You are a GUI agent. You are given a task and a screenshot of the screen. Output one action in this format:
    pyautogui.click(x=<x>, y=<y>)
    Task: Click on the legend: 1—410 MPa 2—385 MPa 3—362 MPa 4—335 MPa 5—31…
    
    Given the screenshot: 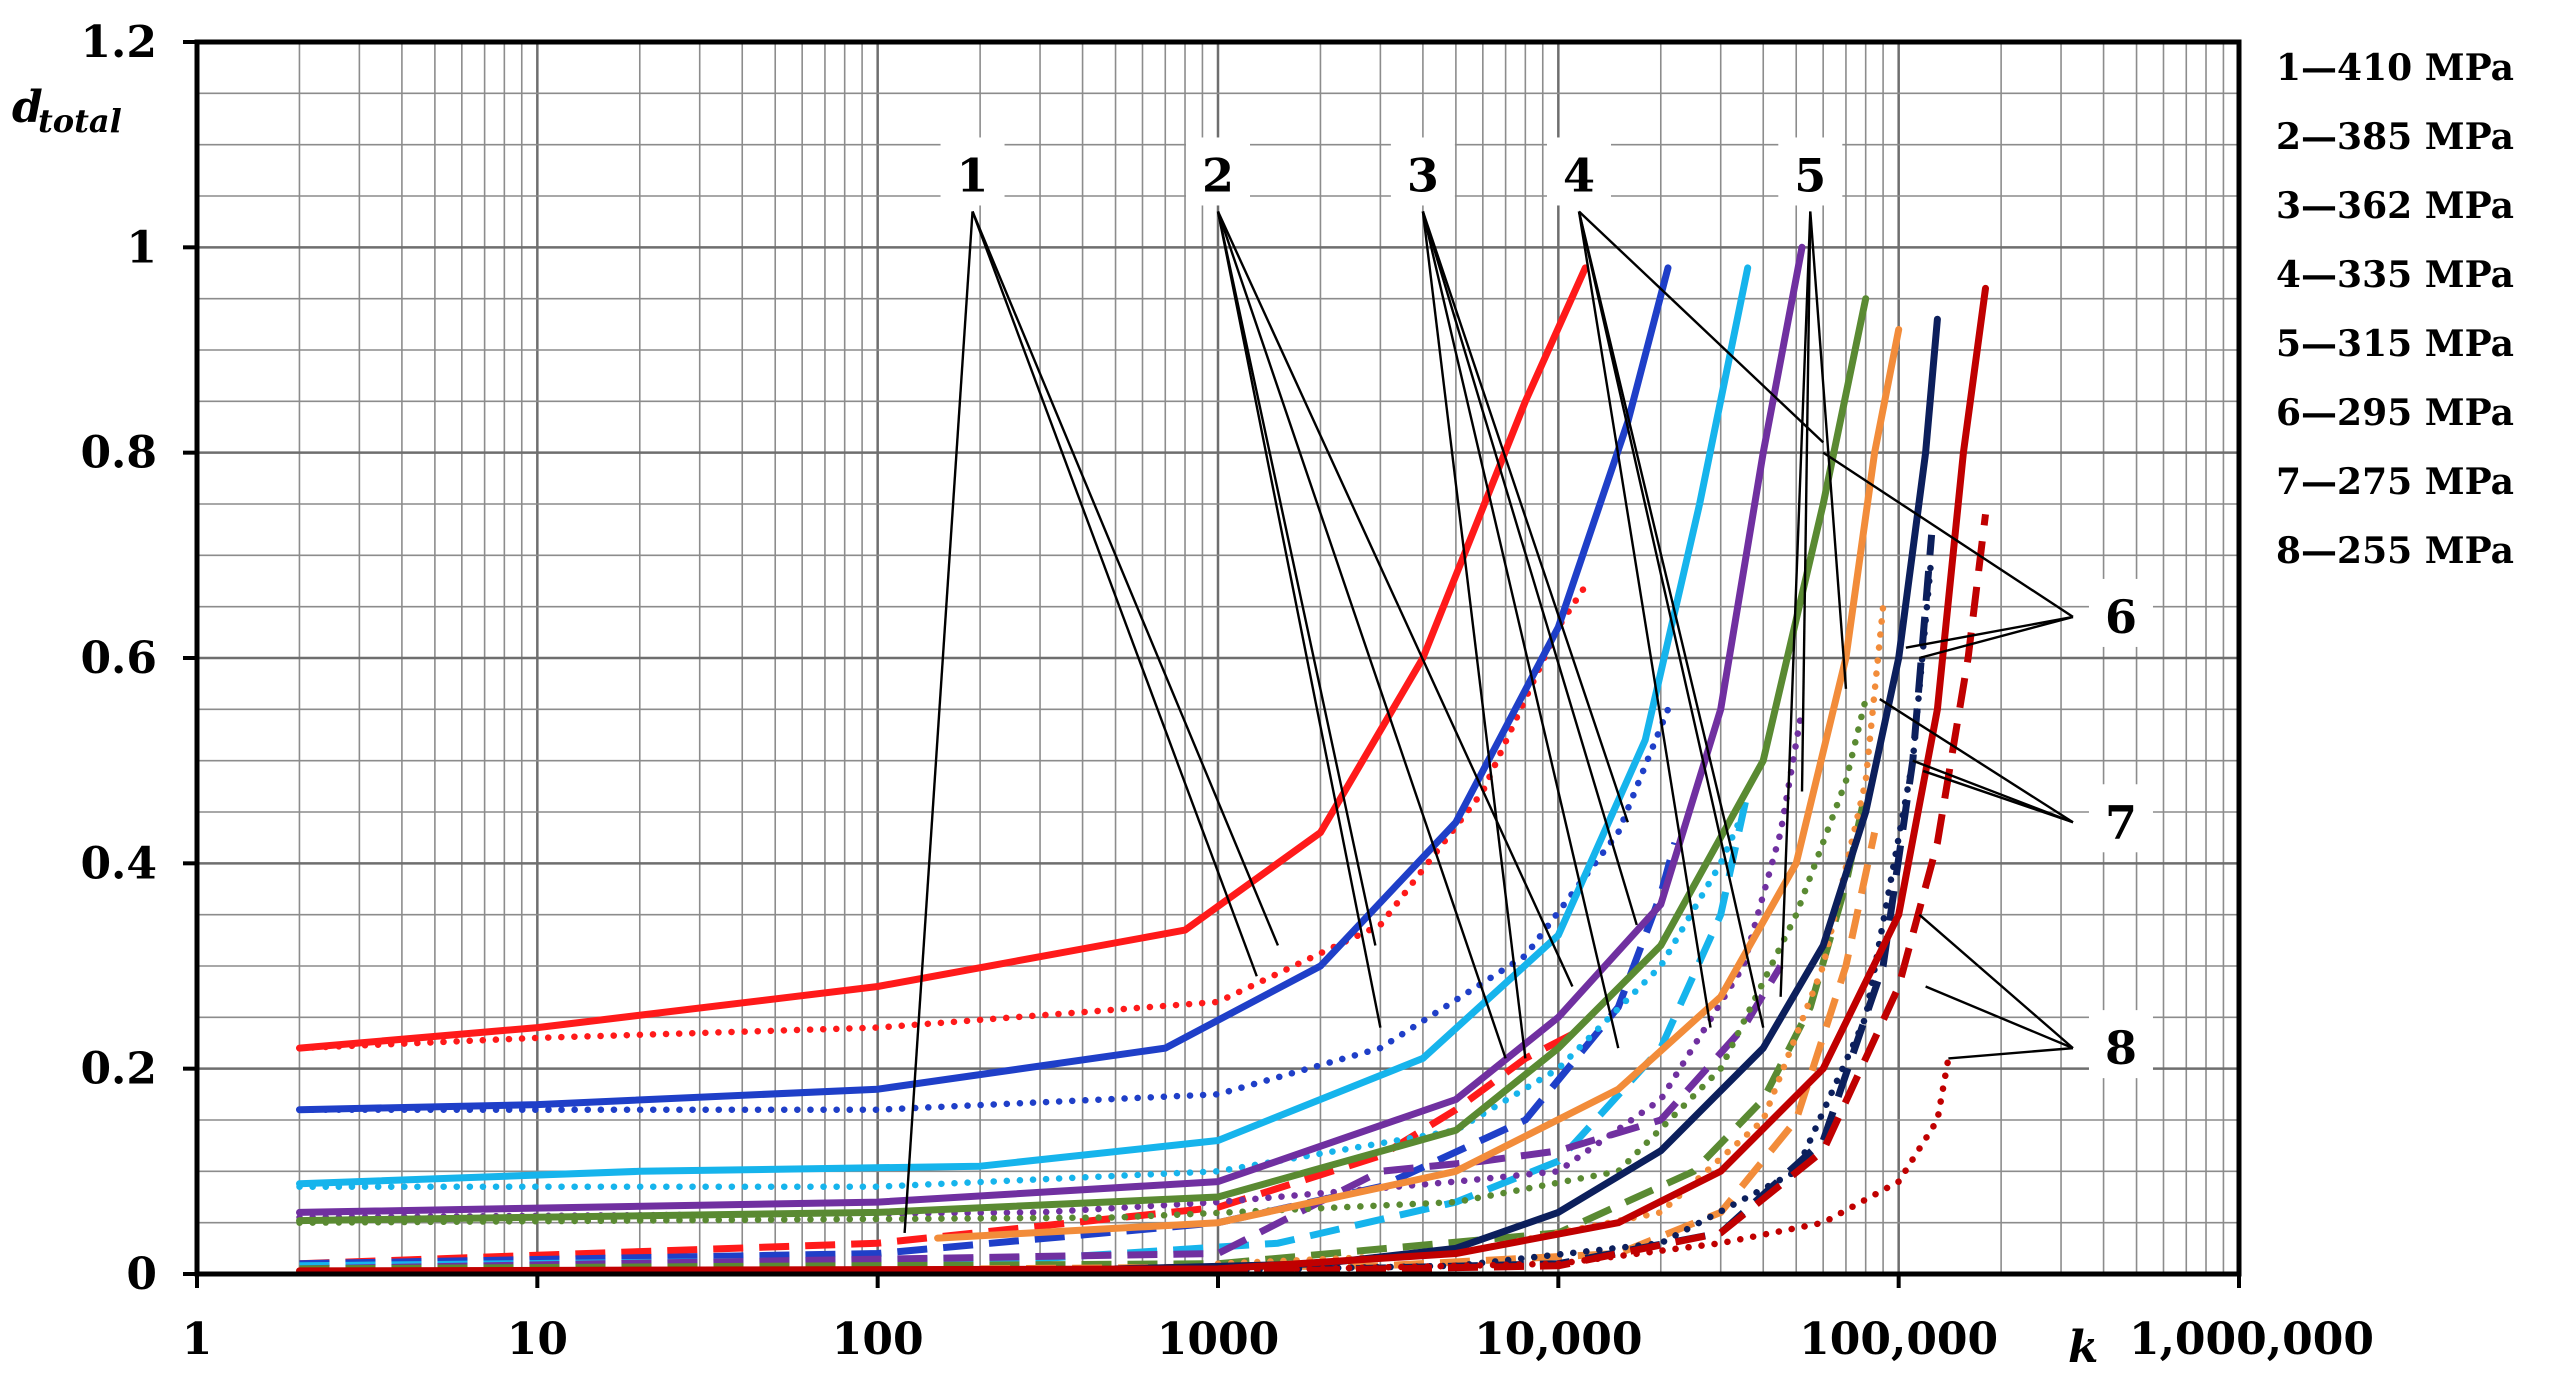 What is the action you would take?
    pyautogui.click(x=2395, y=309)
    